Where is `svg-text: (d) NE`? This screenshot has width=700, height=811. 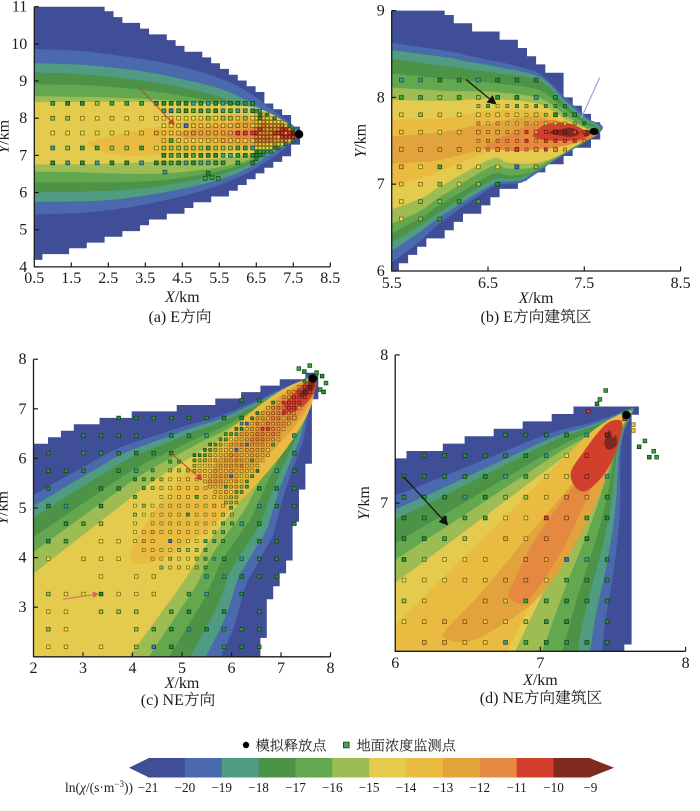 svg-text: (d) NE is located at coordinates (502, 698).